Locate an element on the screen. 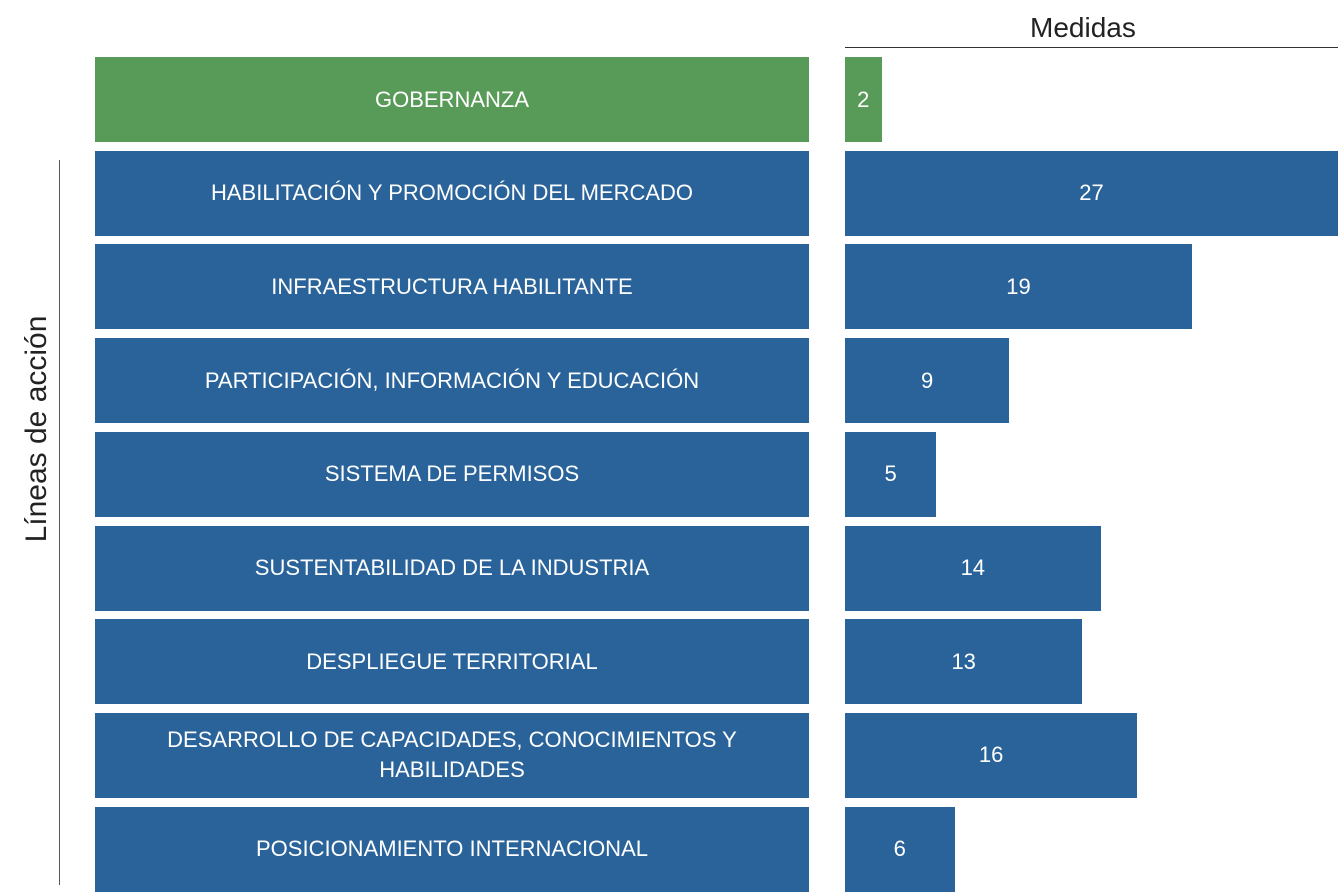 This screenshot has height=892, width=1338. bar: 19 is located at coordinates (1018, 287).